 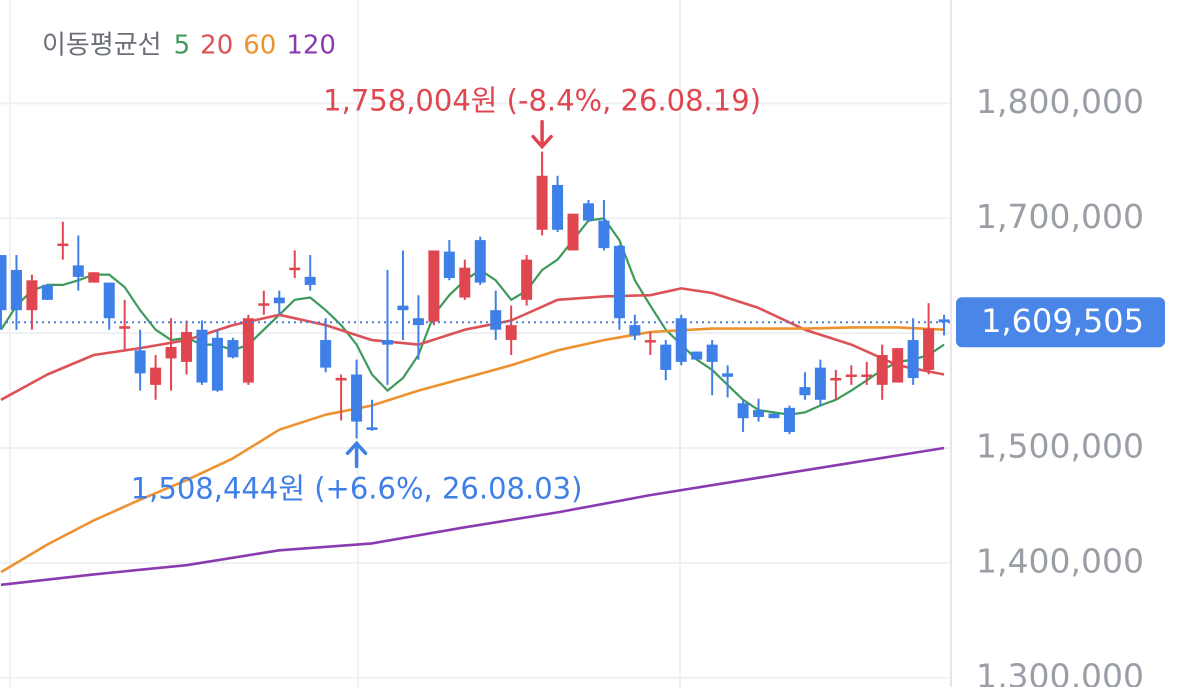 I want to click on legend-entry: 60, so click(x=259, y=46).